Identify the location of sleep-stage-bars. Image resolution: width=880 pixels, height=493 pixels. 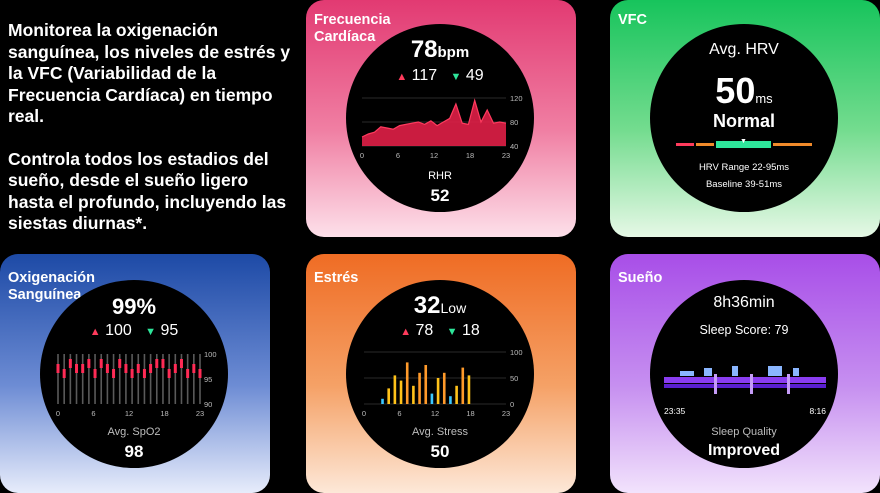
(745, 380).